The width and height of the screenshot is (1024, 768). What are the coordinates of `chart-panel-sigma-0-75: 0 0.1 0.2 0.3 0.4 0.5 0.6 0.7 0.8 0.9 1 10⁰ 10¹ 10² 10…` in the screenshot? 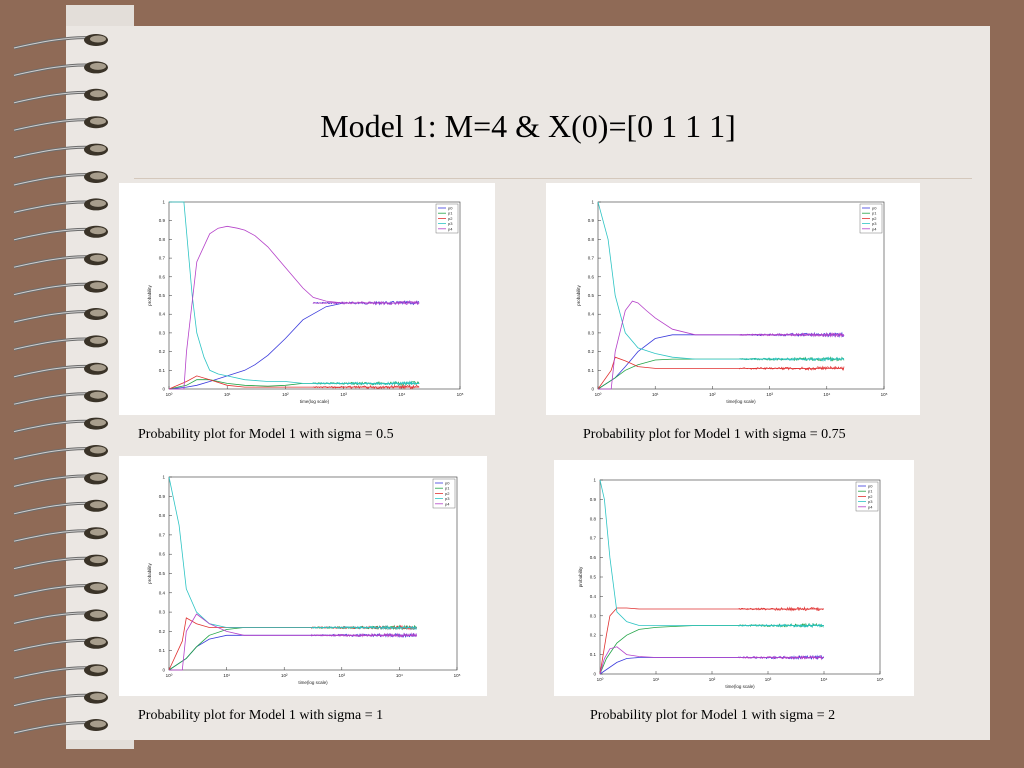 It's located at (733, 299).